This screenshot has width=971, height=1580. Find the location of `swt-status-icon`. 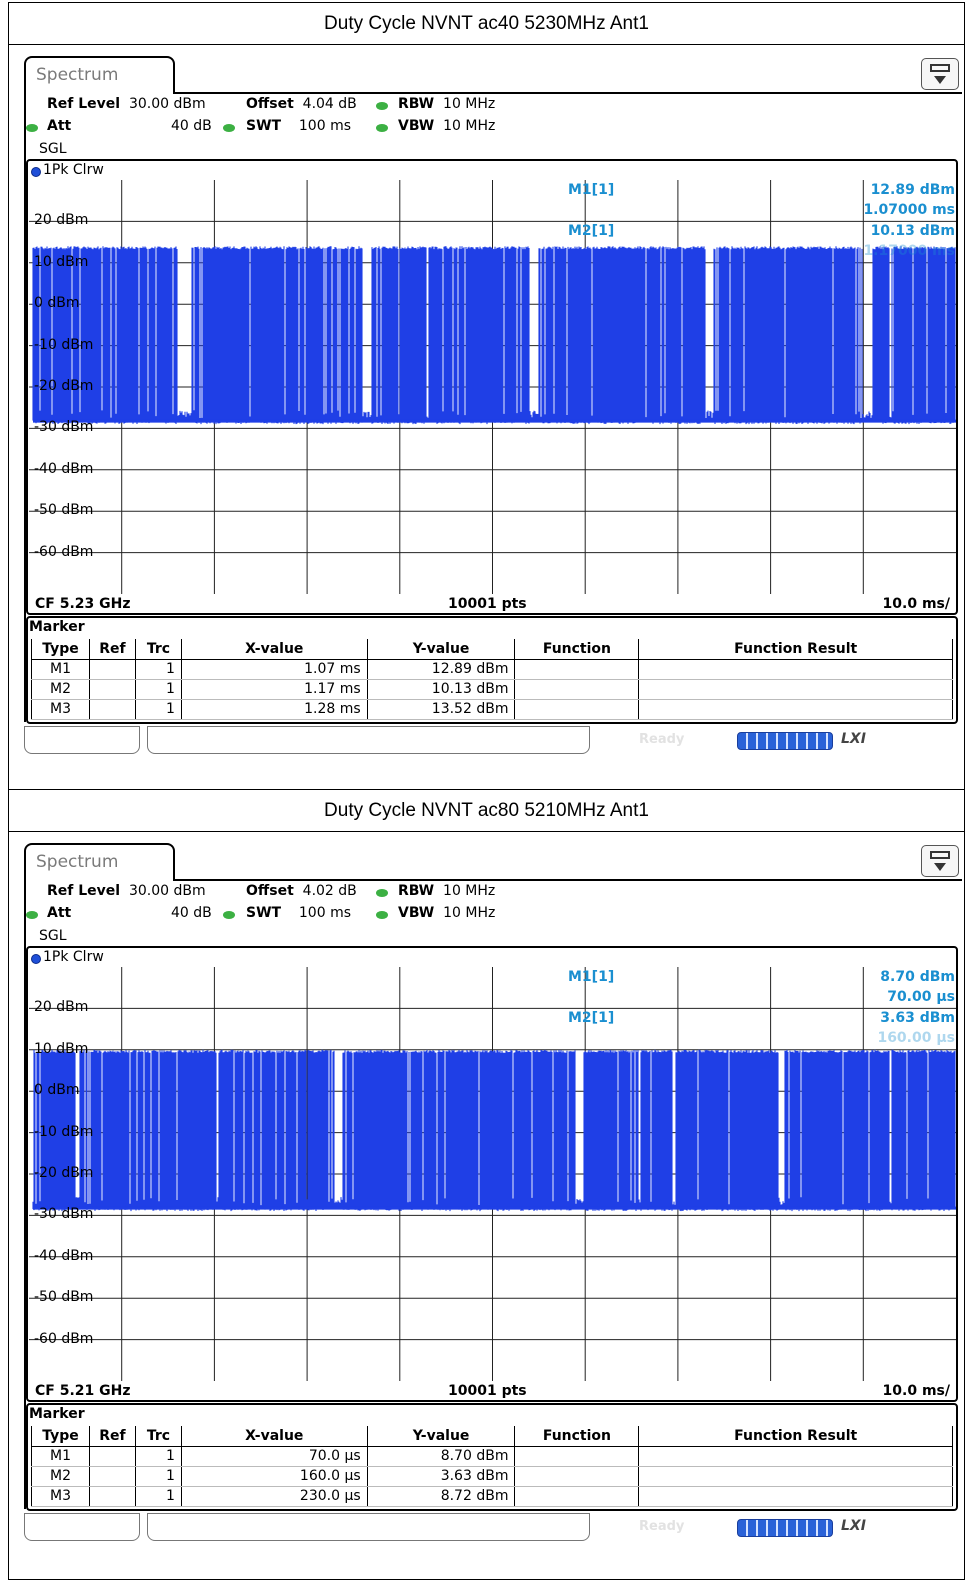

swt-status-icon is located at coordinates (229, 915).